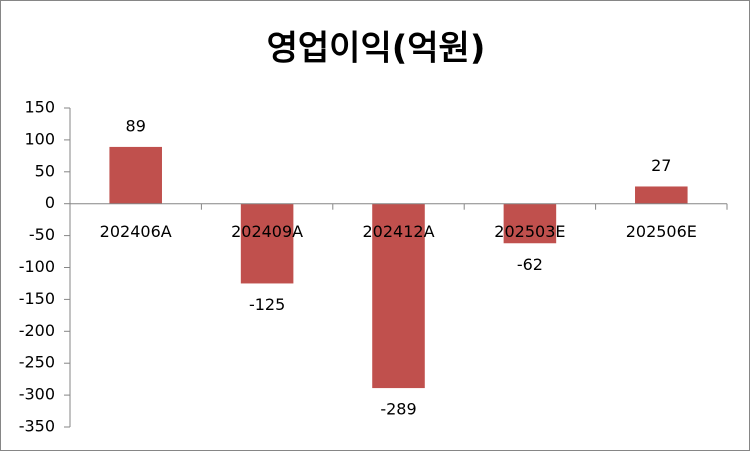 The image size is (751, 452). What do you see at coordinates (267, 304) in the screenshot?
I see `data-label: -125` at bounding box center [267, 304].